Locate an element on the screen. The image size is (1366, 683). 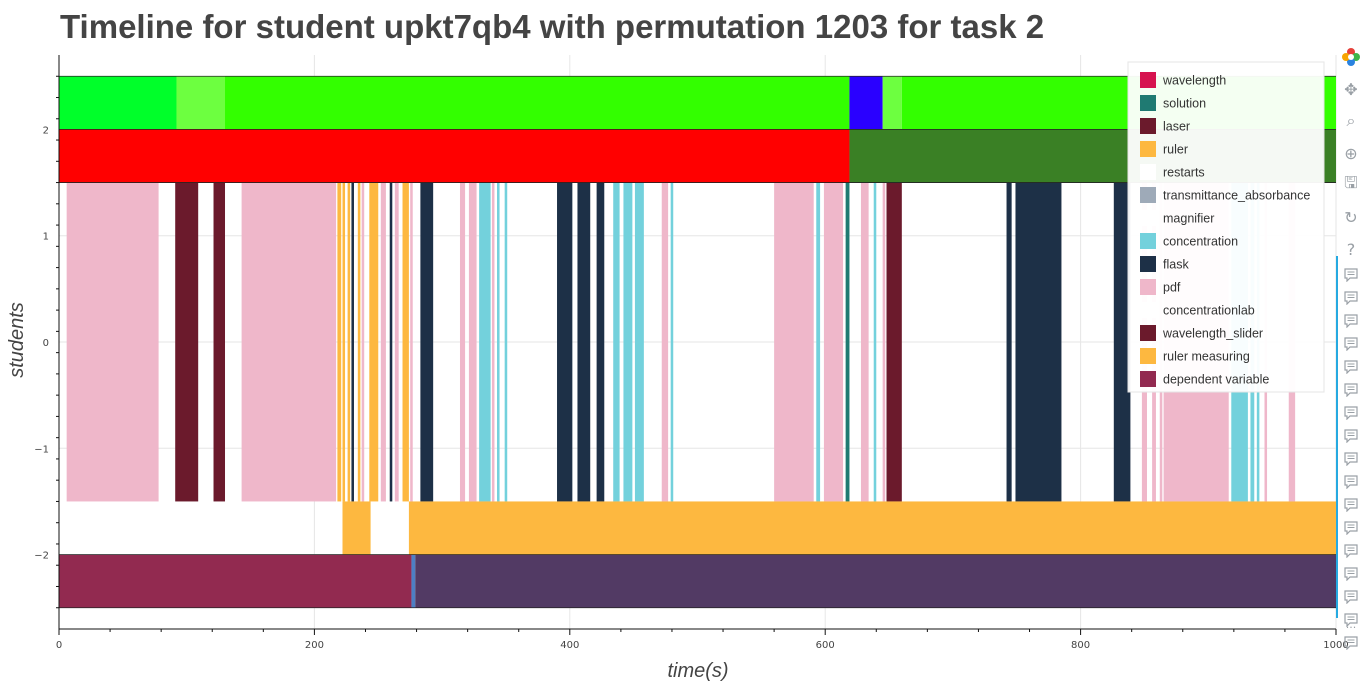
help-icon: ? is located at coordinates (1351, 249).